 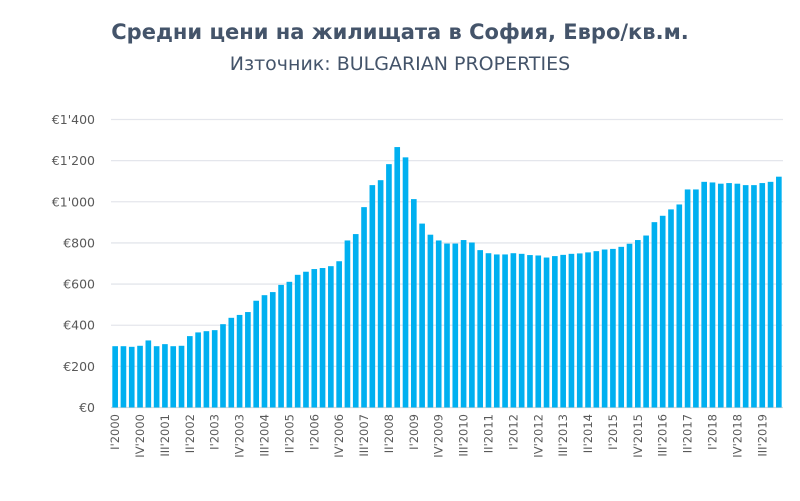 I want to click on x-tick-label: III'2010, so click(x=464, y=435).